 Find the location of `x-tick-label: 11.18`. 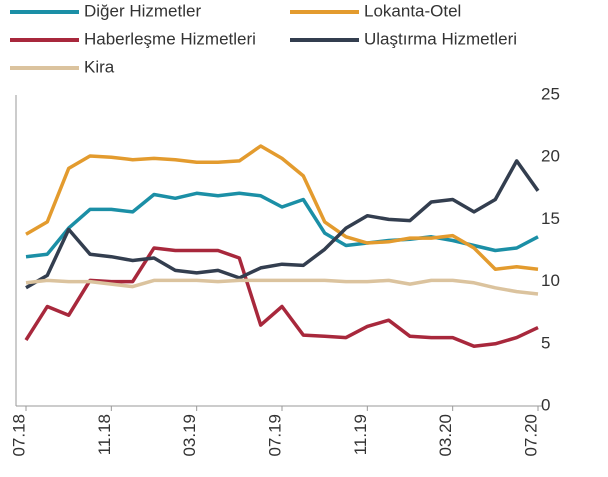

x-tick-label: 11.18 is located at coordinates (104, 434).